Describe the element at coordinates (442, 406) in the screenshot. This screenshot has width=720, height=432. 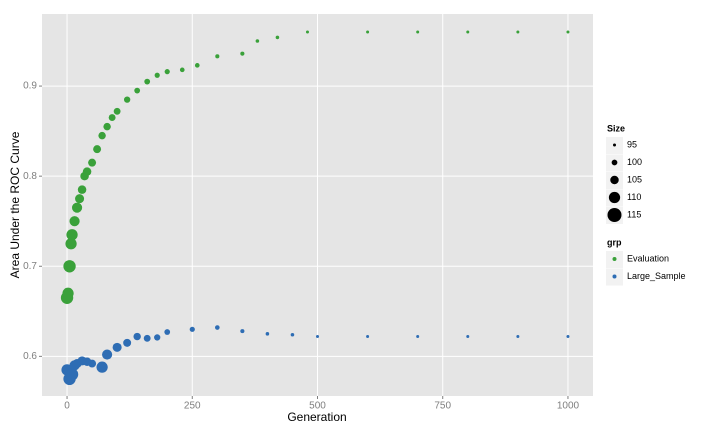
I see `x-tick-label: 750` at that location.